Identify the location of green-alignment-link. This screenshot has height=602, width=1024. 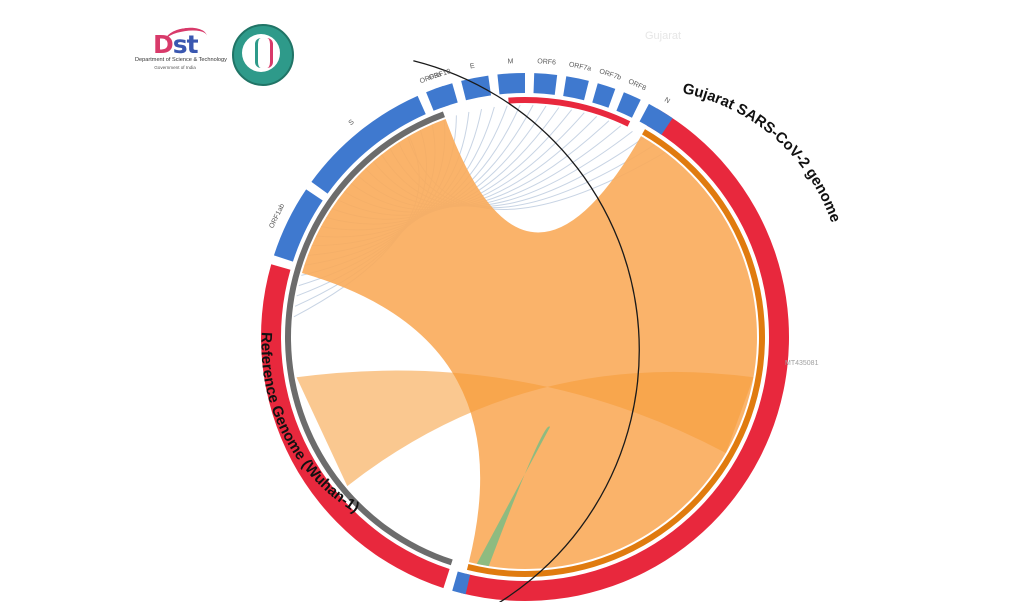
(513, 496).